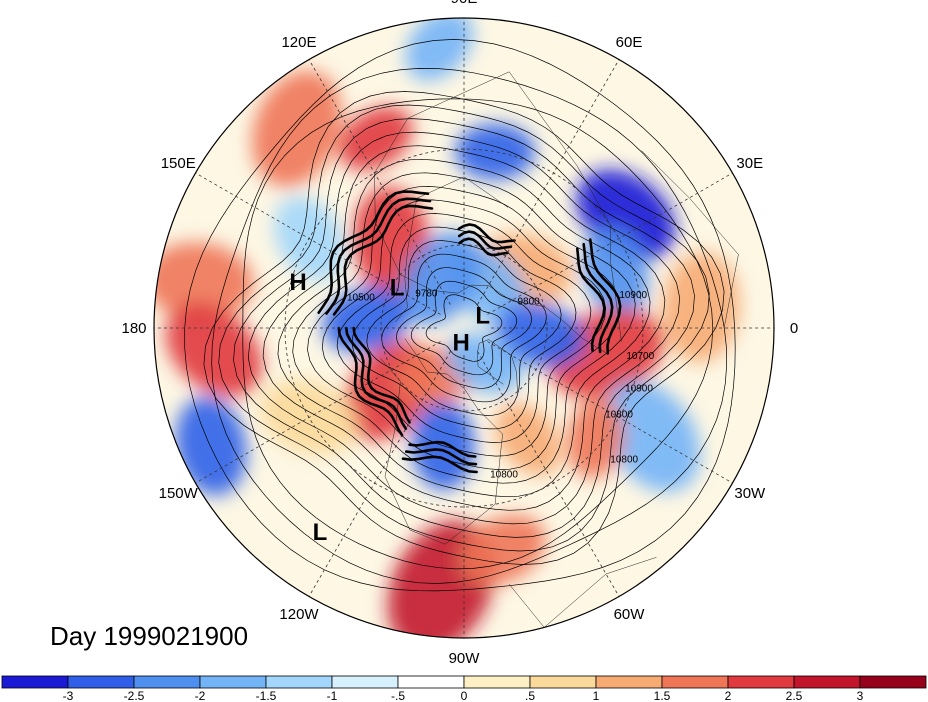 Image resolution: width=928 pixels, height=702 pixels. Describe the element at coordinates (728, 695) in the screenshot. I see `colorbar-tick-label: 2` at that location.